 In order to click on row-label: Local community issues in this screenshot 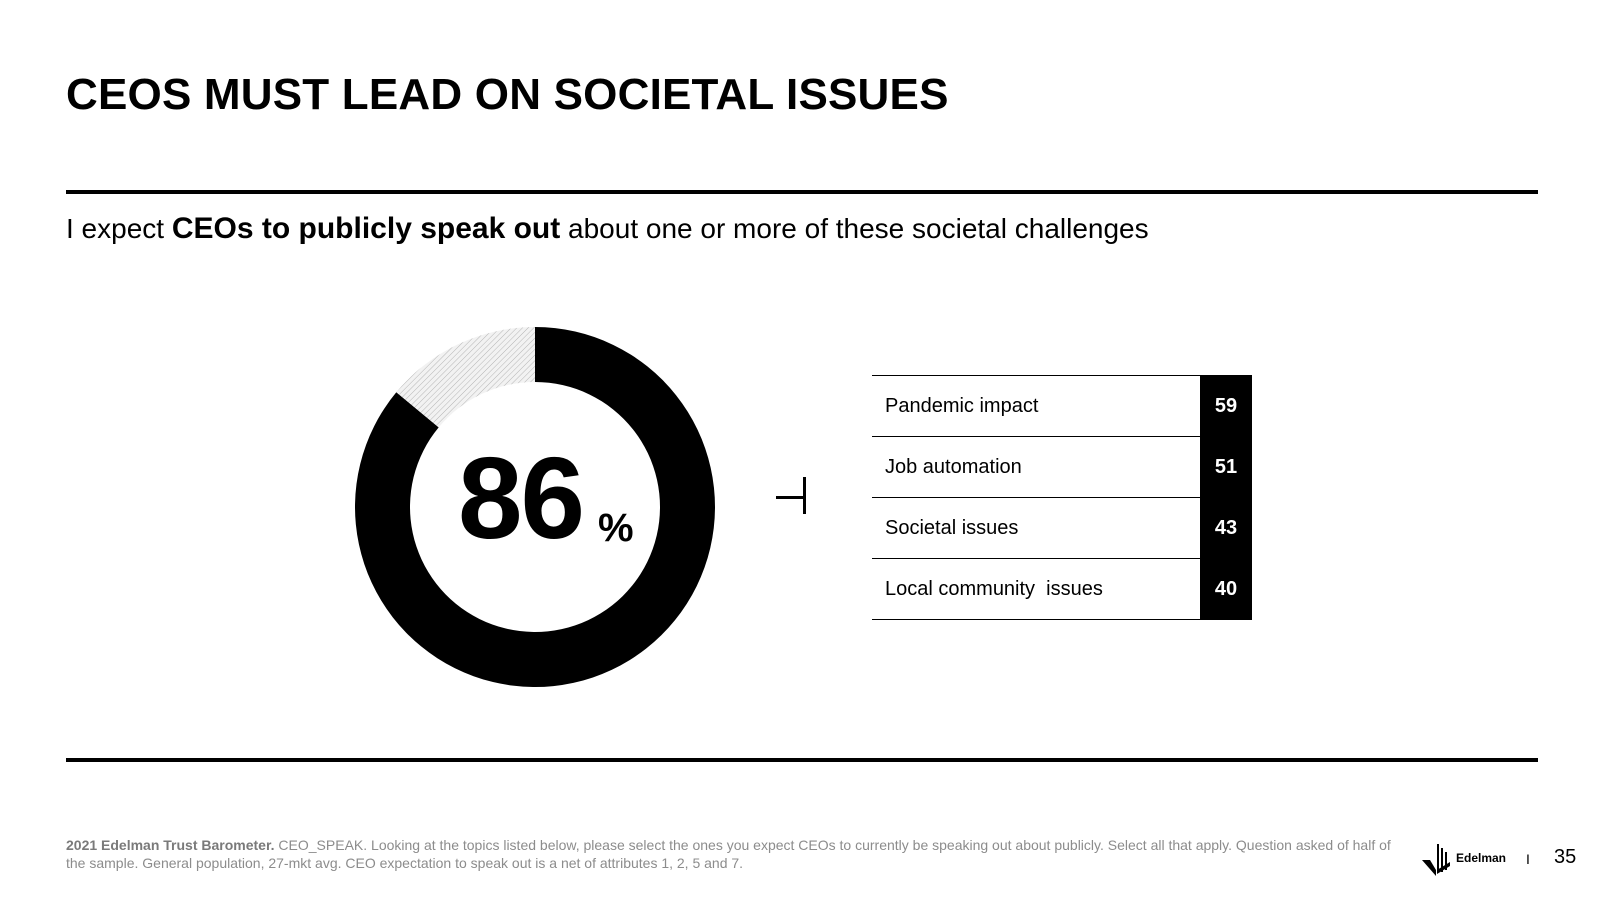, I will do `click(994, 589)`.